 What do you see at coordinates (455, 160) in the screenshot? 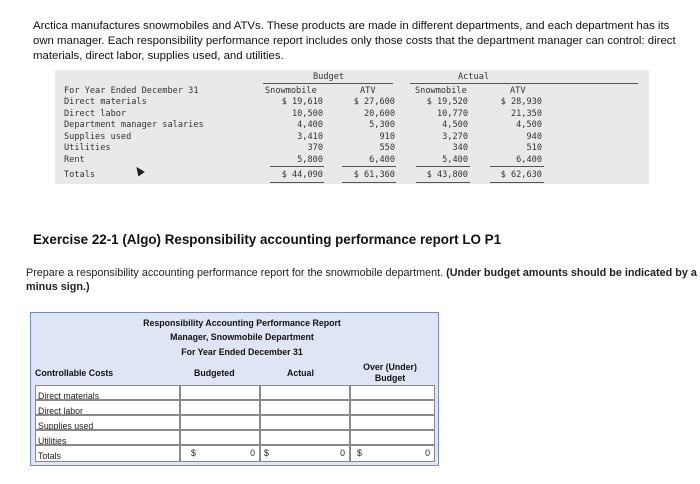
I see `cell: 5,400` at bounding box center [455, 160].